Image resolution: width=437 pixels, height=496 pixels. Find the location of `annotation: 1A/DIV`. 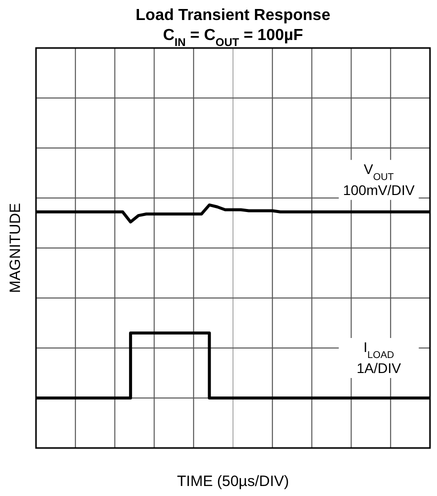

annotation: 1A/DIV is located at coordinates (379, 368).